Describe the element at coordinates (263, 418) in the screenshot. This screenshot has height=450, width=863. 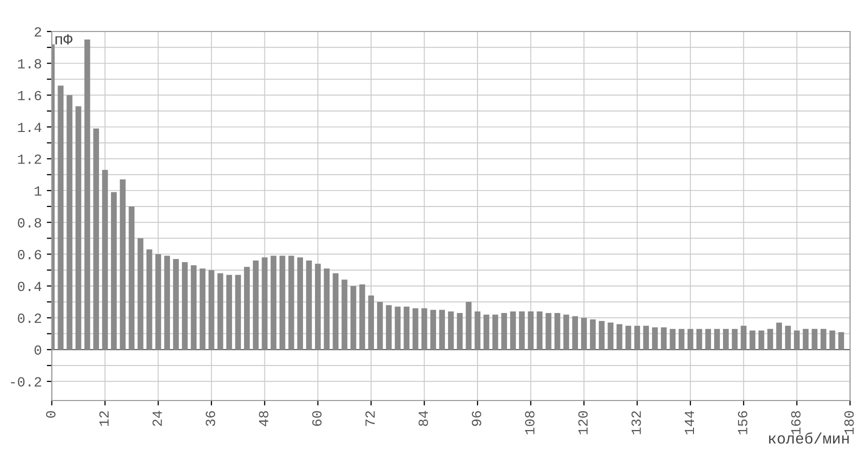
I see `x-tick-label: 48` at that location.